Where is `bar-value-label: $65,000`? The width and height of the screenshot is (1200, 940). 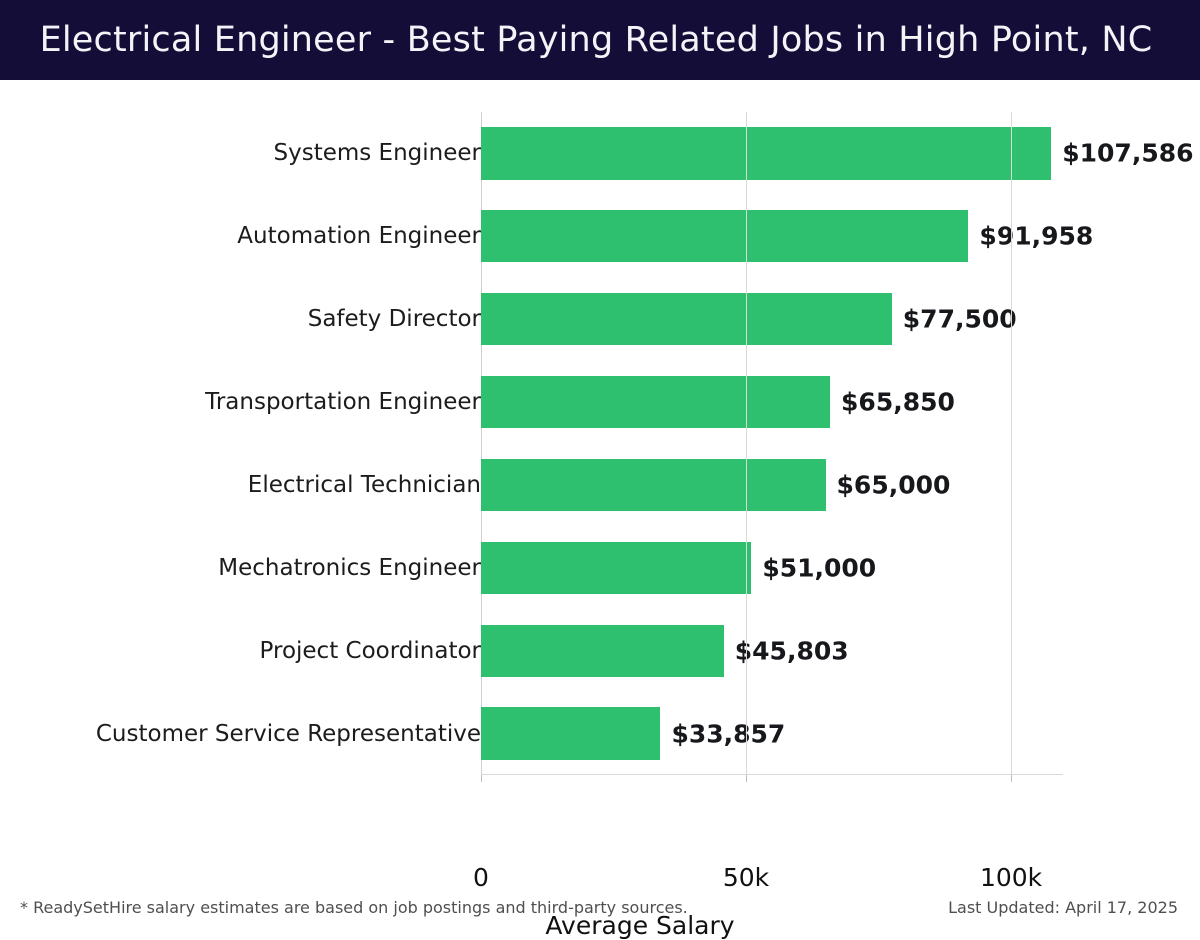 bar-value-label: $65,000 is located at coordinates (893, 485).